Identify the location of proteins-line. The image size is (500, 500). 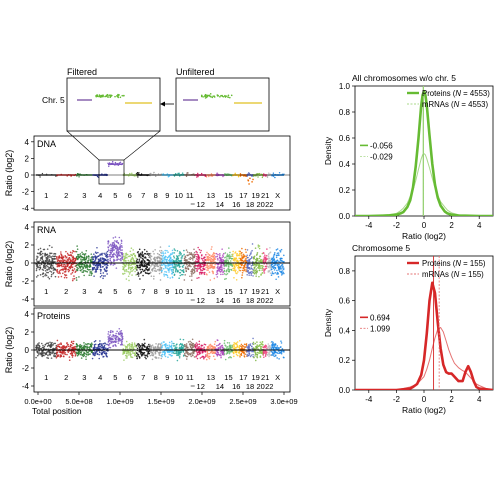
(424, 335).